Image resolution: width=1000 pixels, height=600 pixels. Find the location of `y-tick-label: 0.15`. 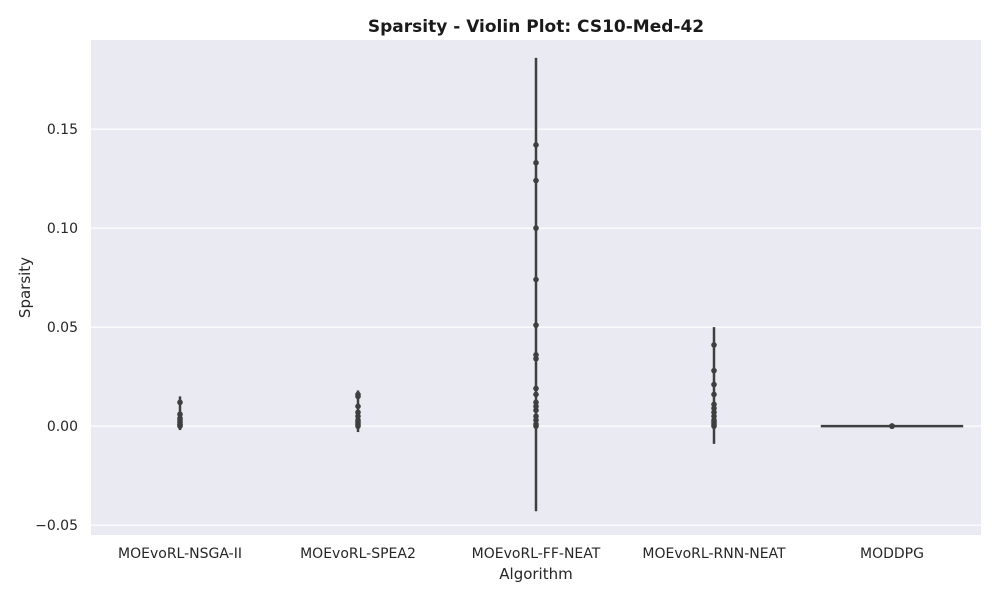

y-tick-label: 0.15 is located at coordinates (62, 130).